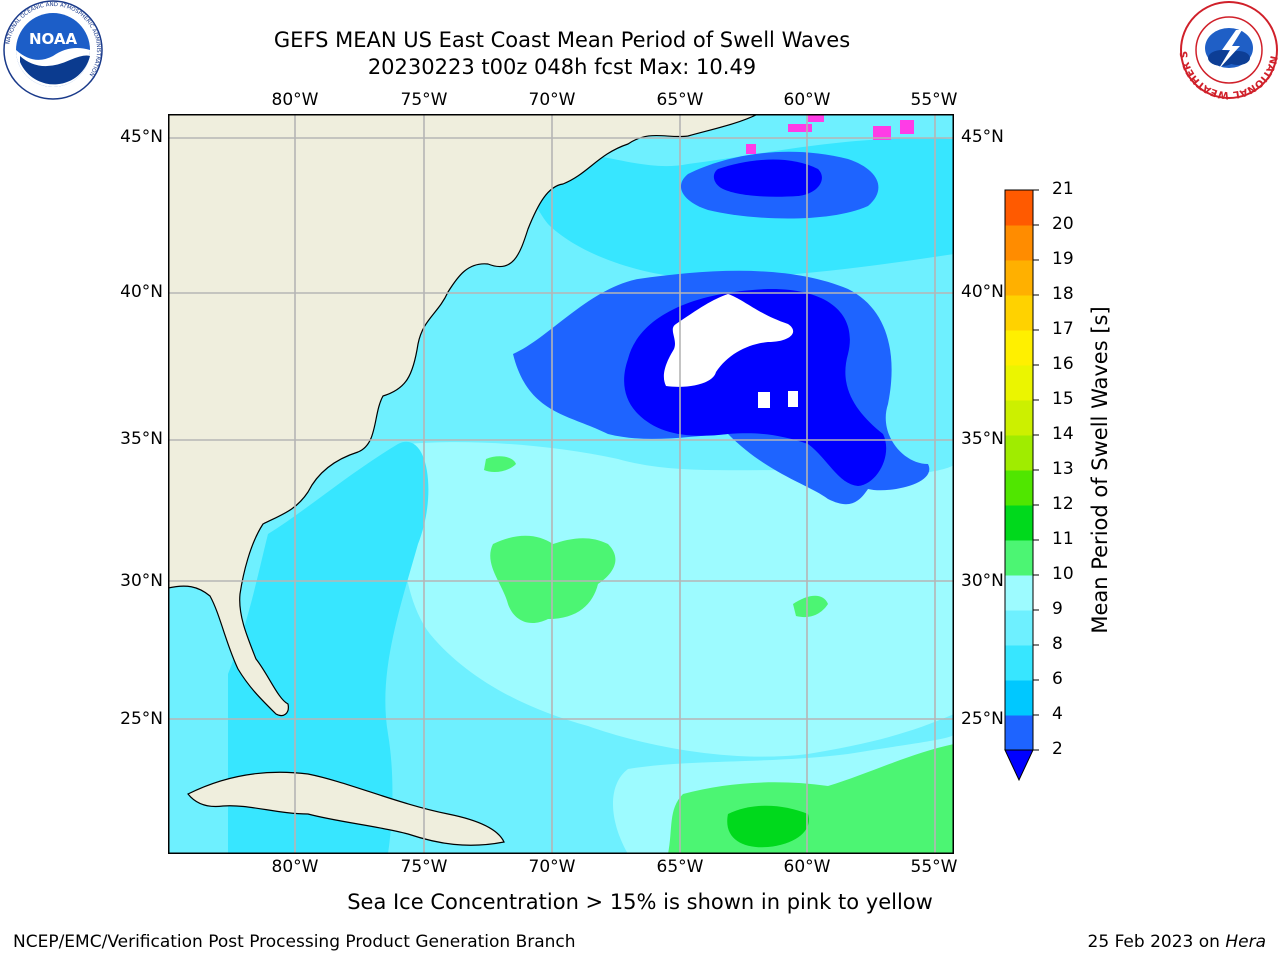  I want to click on colorbar-tick-label: 4, so click(1057, 714).